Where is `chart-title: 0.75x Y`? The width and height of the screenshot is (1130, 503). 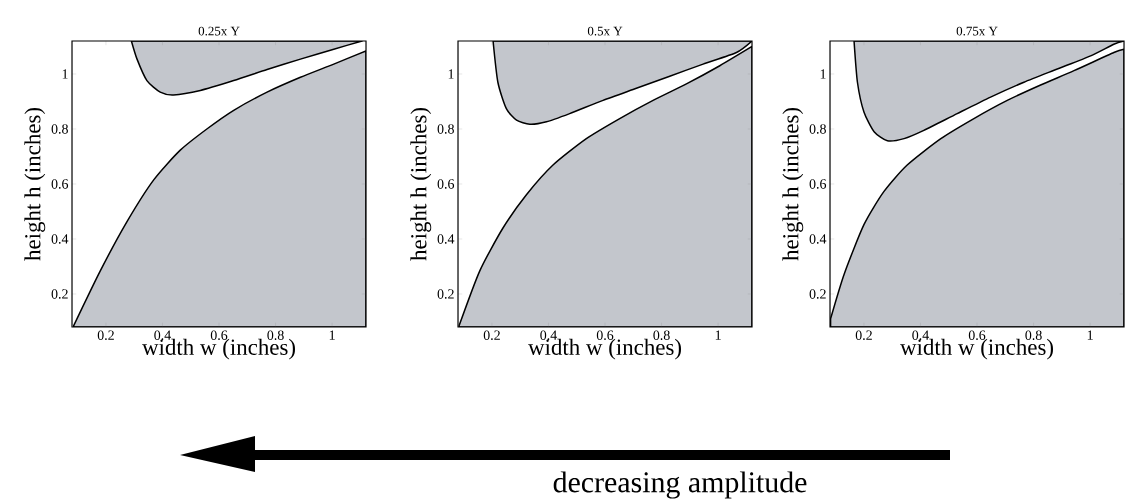
chart-title: 0.75x Y is located at coordinates (977, 31).